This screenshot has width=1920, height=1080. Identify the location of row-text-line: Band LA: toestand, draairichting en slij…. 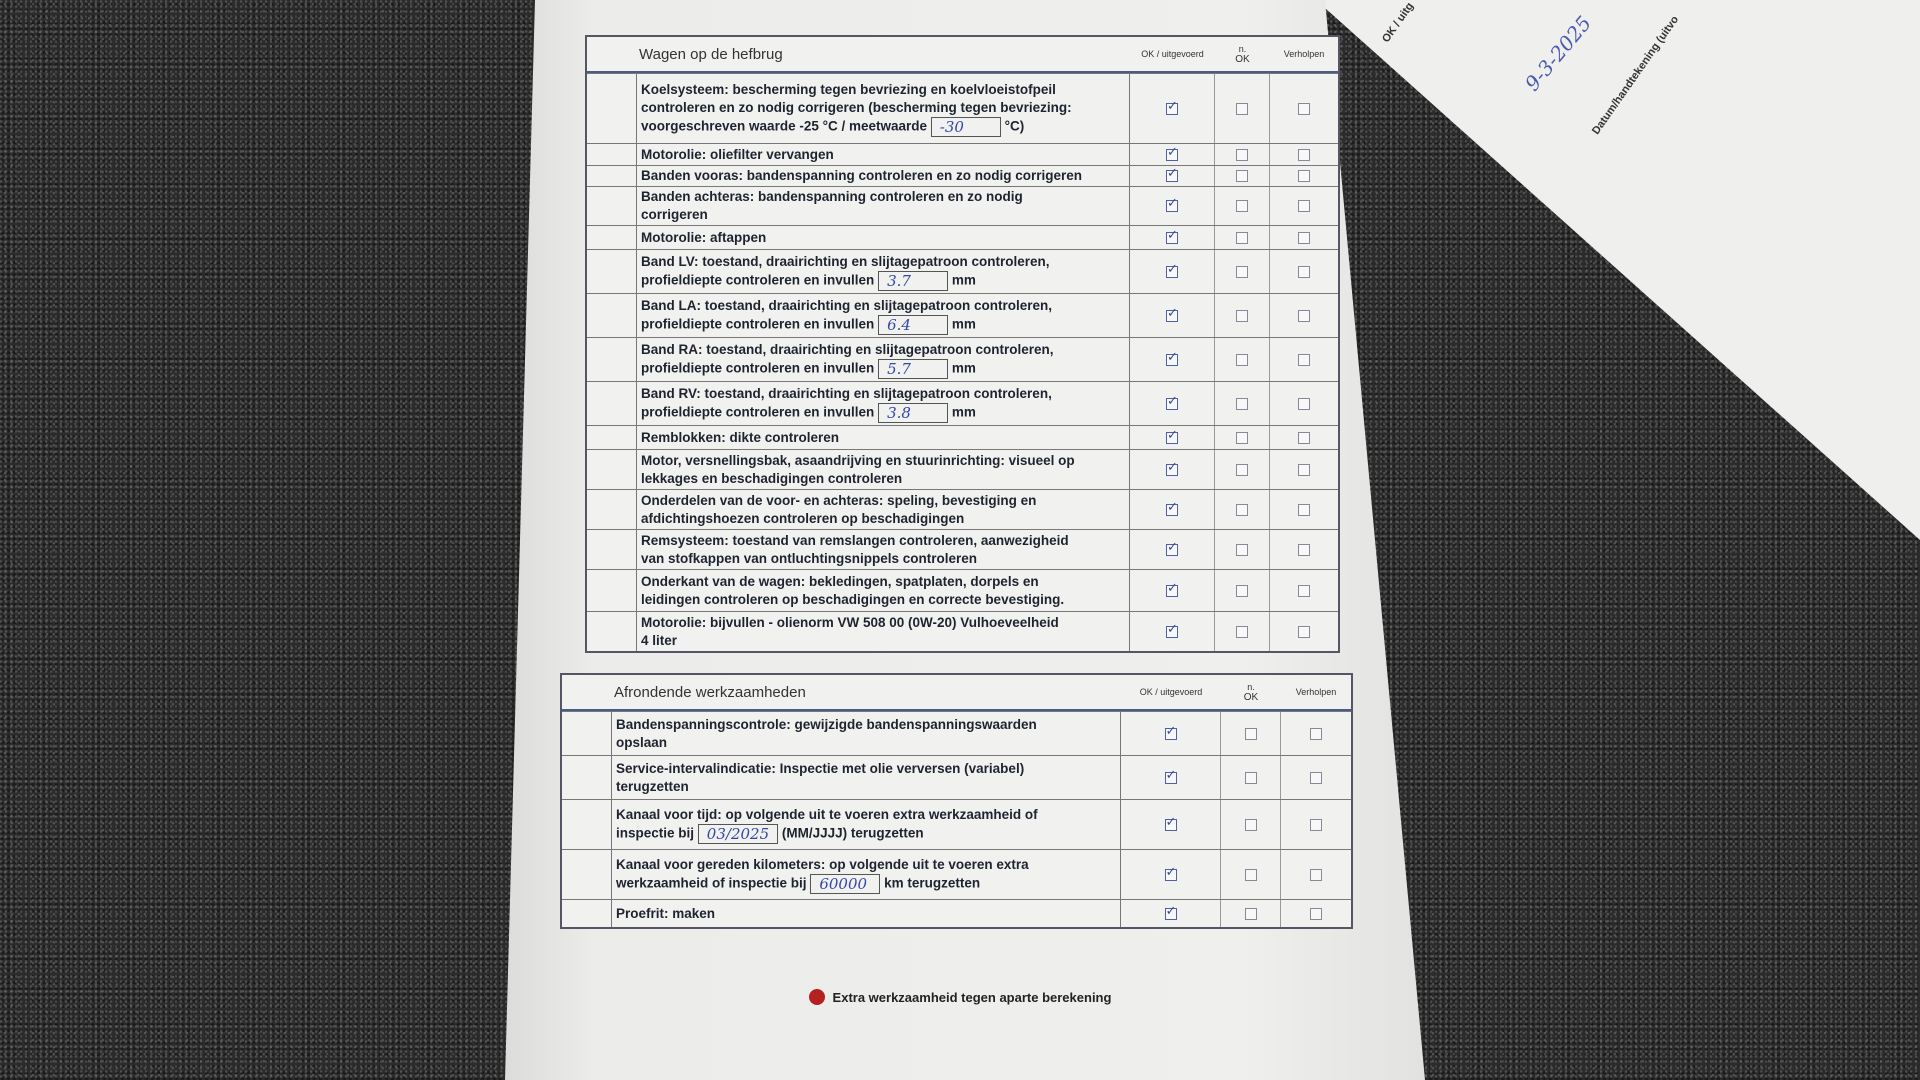
(847, 305).